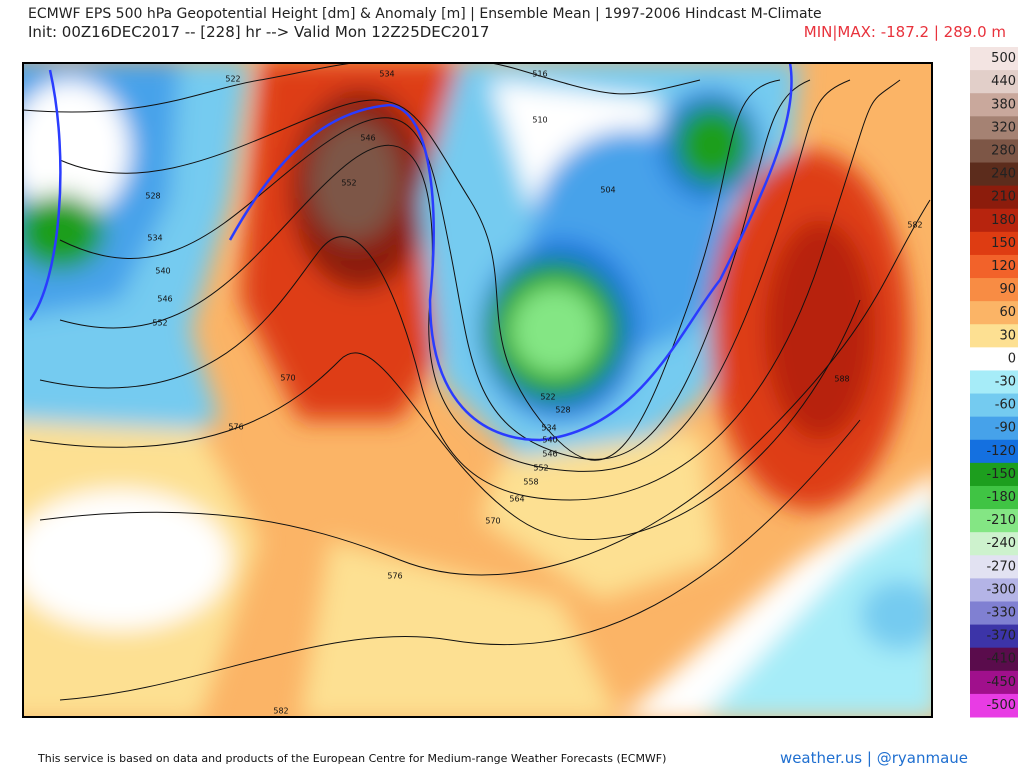 Image resolution: width=1024 pixels, height=768 pixels. What do you see at coordinates (1003, 220) in the screenshot?
I see `colorbar-label: 180` at bounding box center [1003, 220].